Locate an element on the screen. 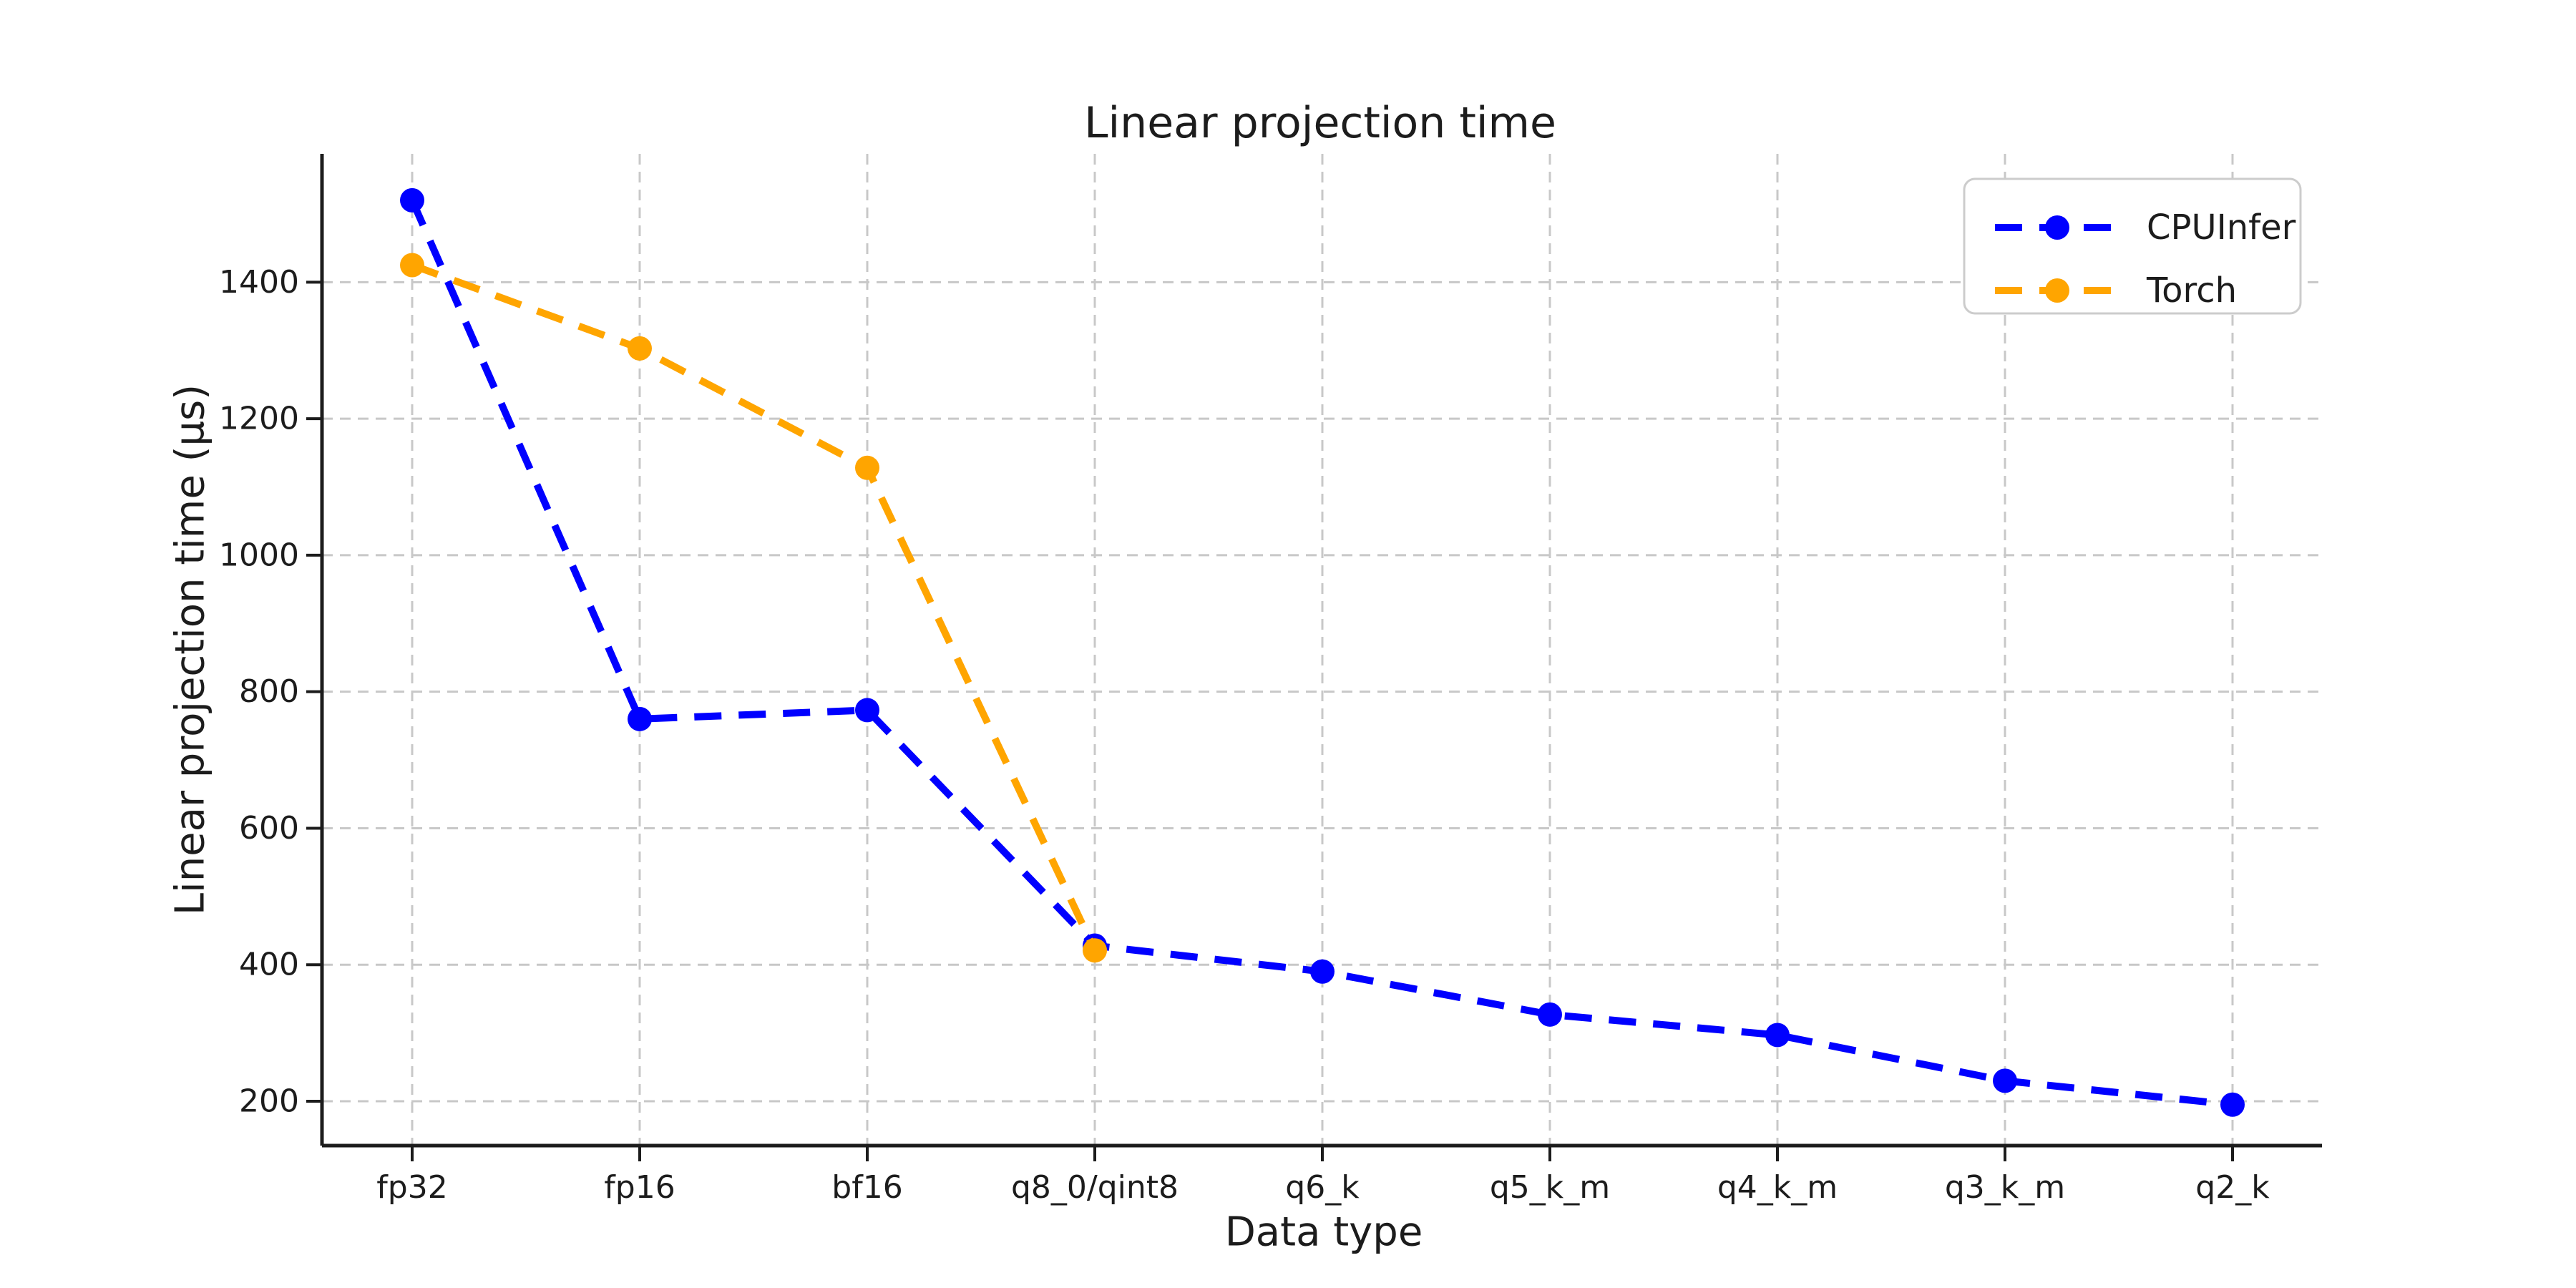 Image resolution: width=2576 pixels, height=1288 pixels. y-tick-label: 800 is located at coordinates (269, 691).